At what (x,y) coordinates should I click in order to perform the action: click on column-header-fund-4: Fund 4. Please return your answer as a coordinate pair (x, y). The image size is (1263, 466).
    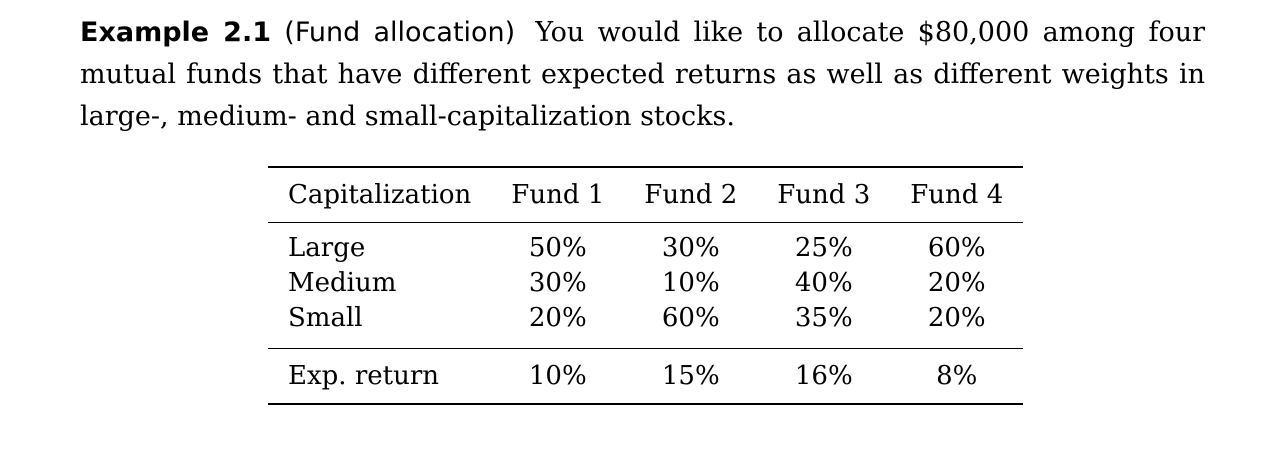
    Looking at the image, I should click on (957, 195).